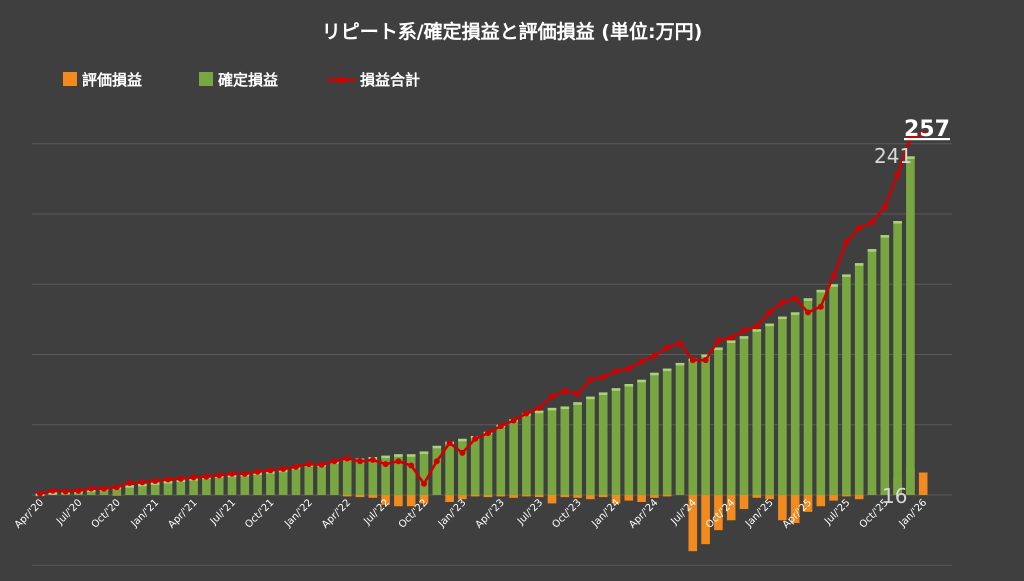 The width and height of the screenshot is (1024, 581). Describe the element at coordinates (373, 80) in the screenshot. I see `legend-item-total: 損益合計` at that location.